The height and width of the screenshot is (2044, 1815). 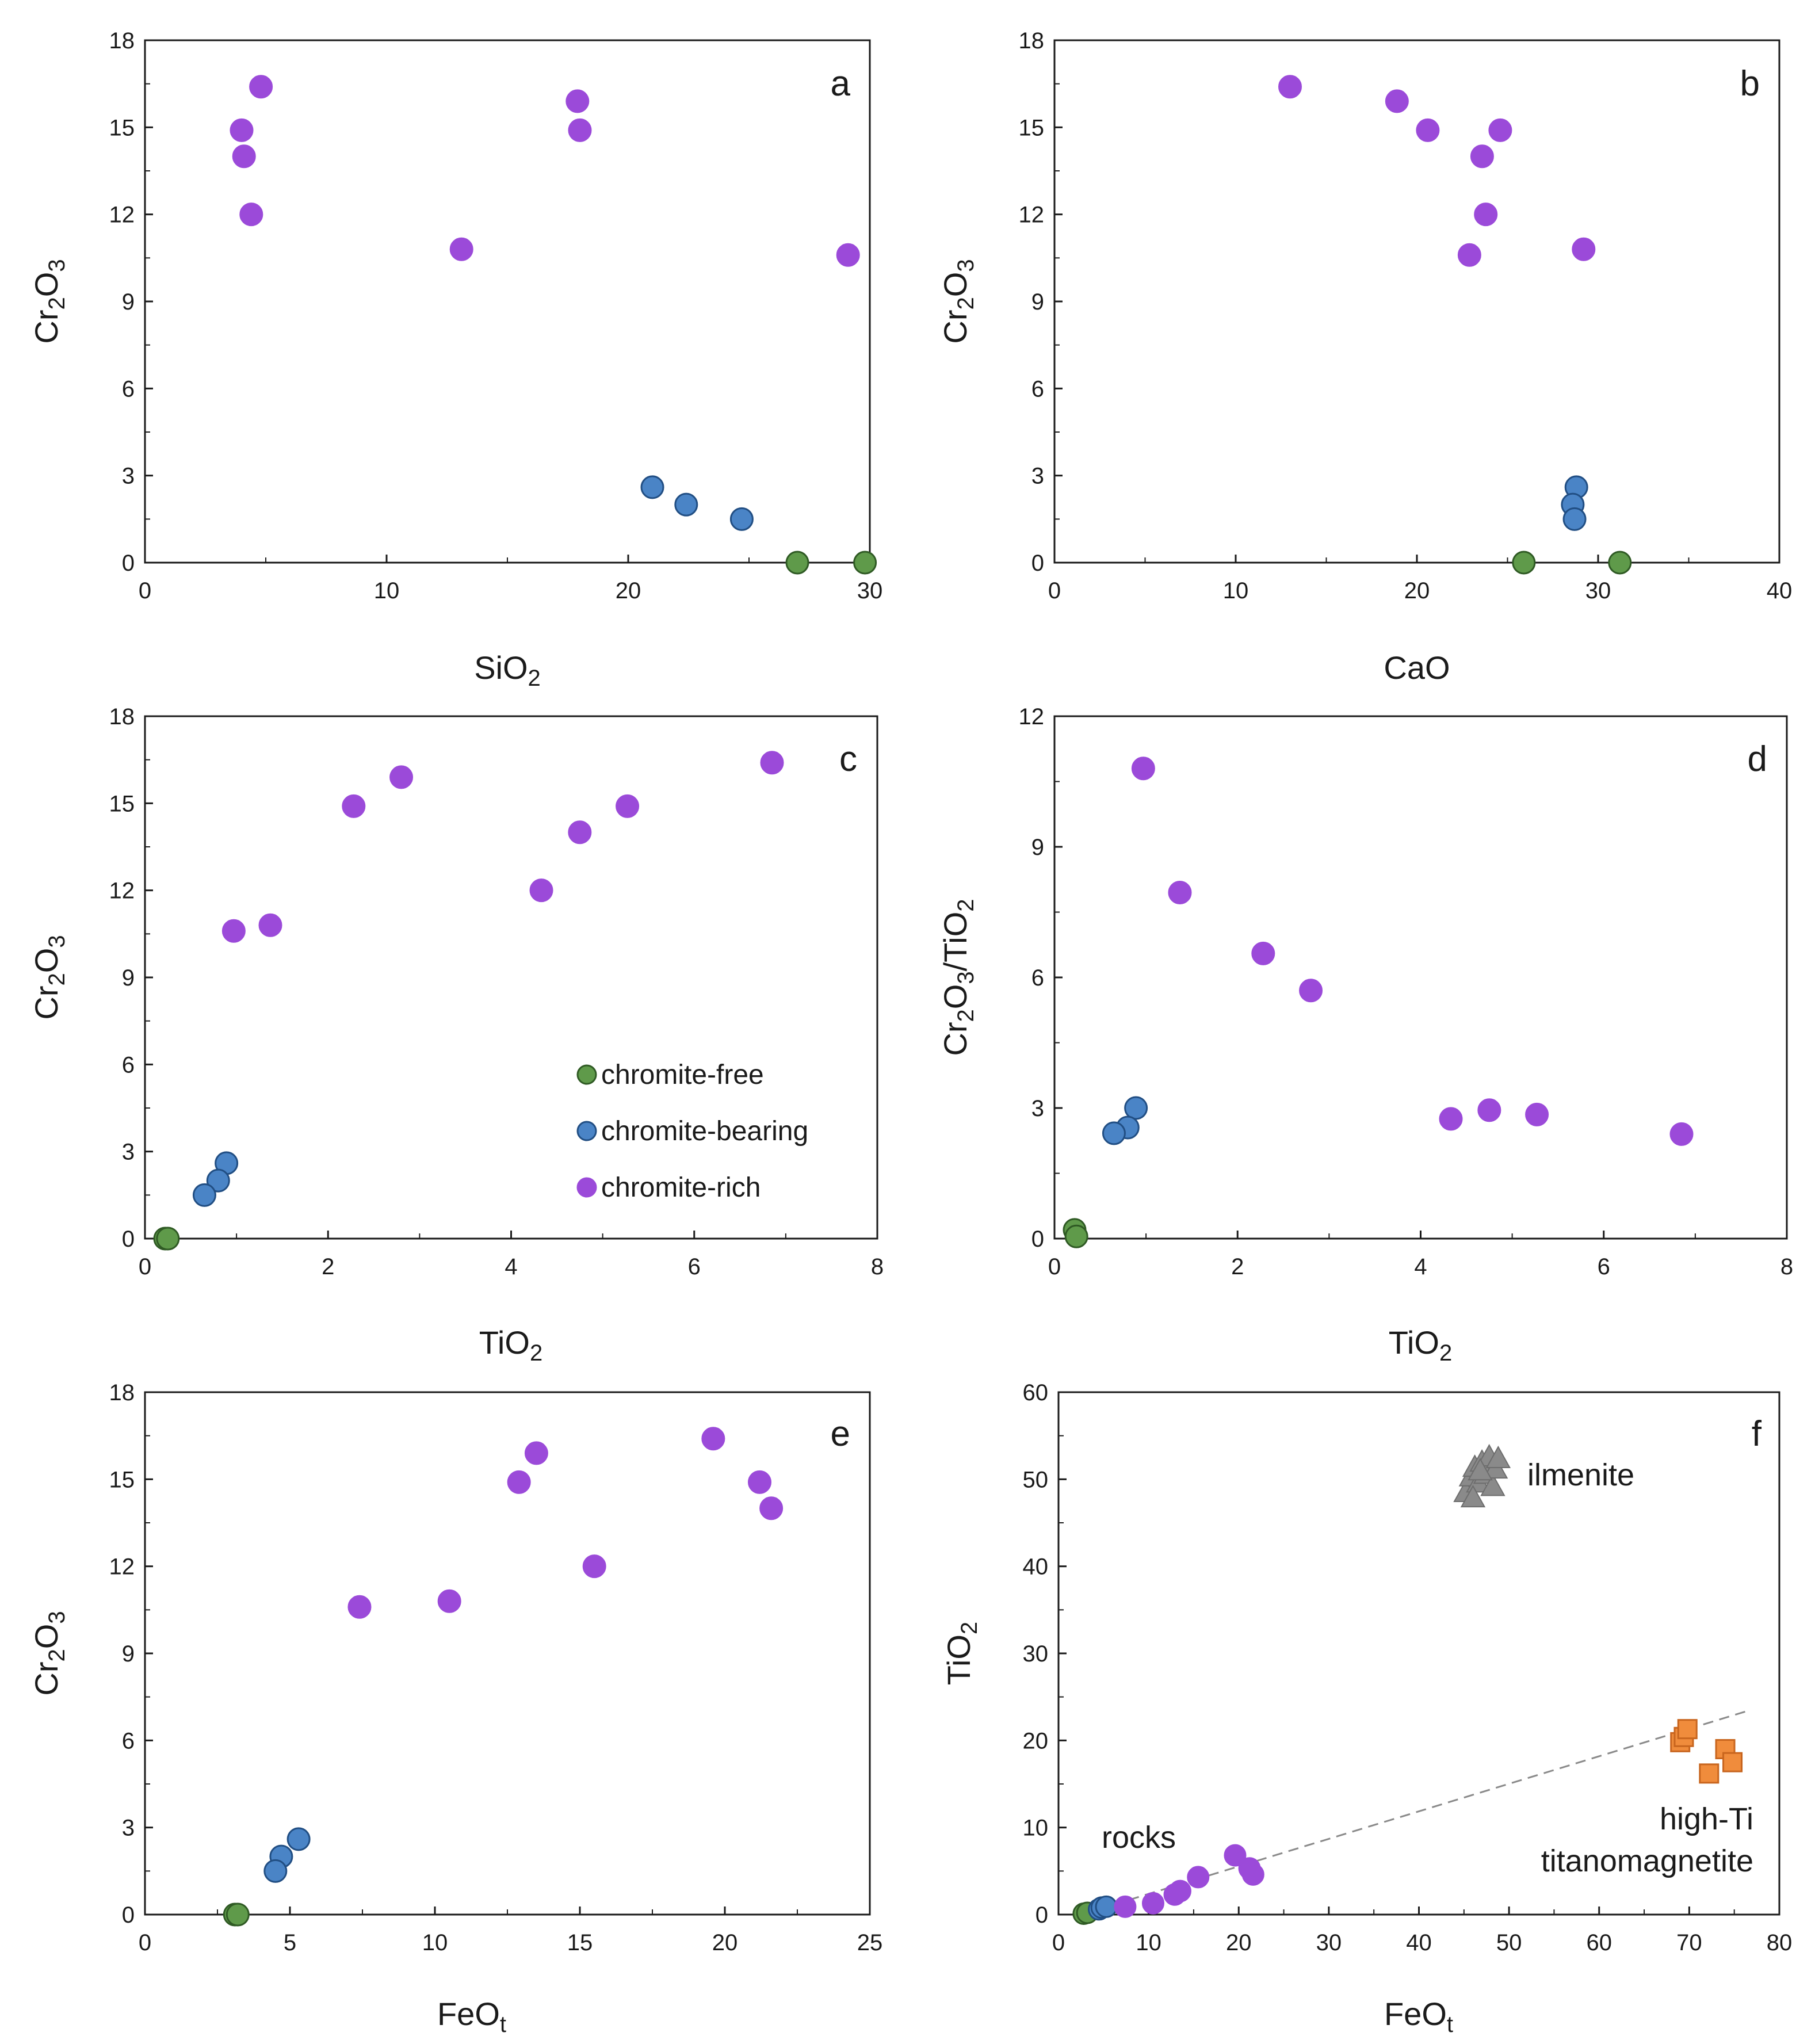 I want to click on x-tick-label-e-5: 5, so click(x=290, y=1942).